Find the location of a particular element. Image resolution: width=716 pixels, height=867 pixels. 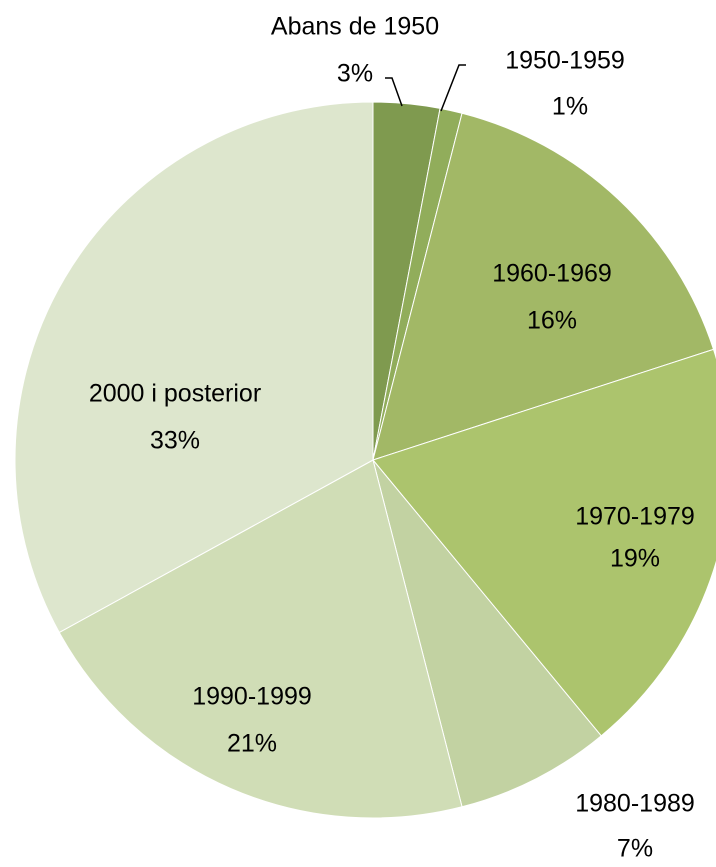

slice-label: Abans de 1950 is located at coordinates (355, 27).